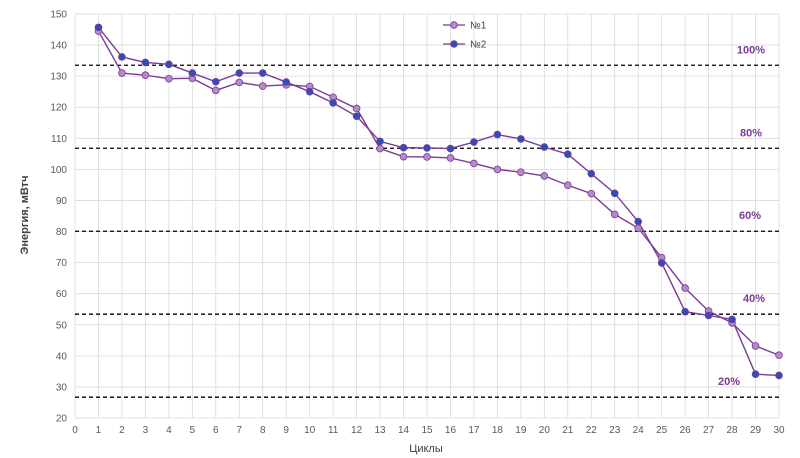 Image resolution: width=800 pixels, height=458 pixels. What do you see at coordinates (193, 430) in the screenshot?
I see `x-tick-label: 5` at bounding box center [193, 430].